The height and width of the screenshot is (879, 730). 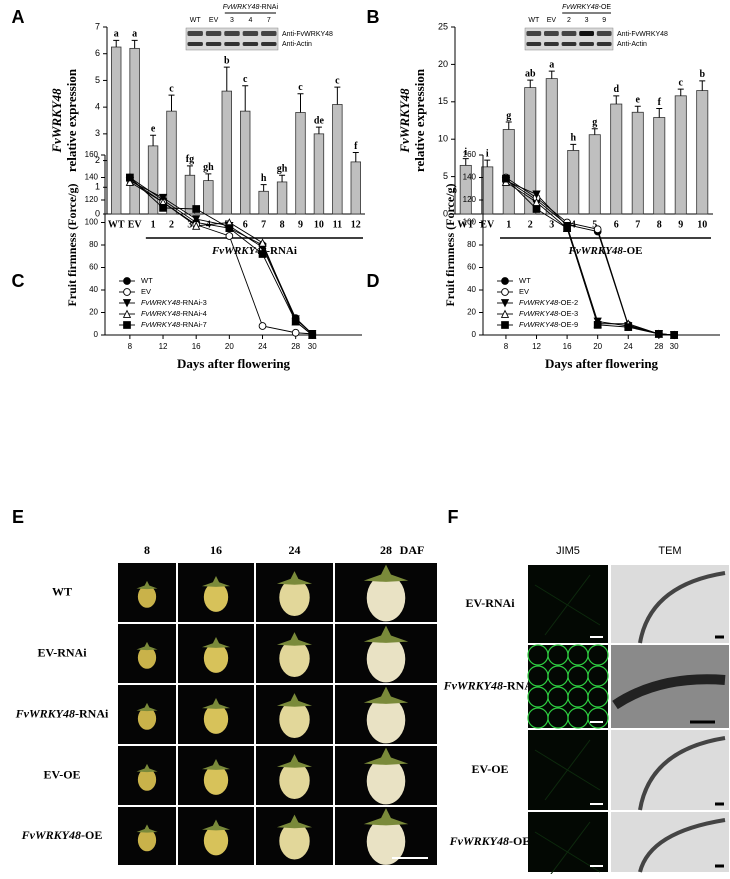 I want to click on row-label: FvWRKY48-RNAi, so click(x=490, y=685).